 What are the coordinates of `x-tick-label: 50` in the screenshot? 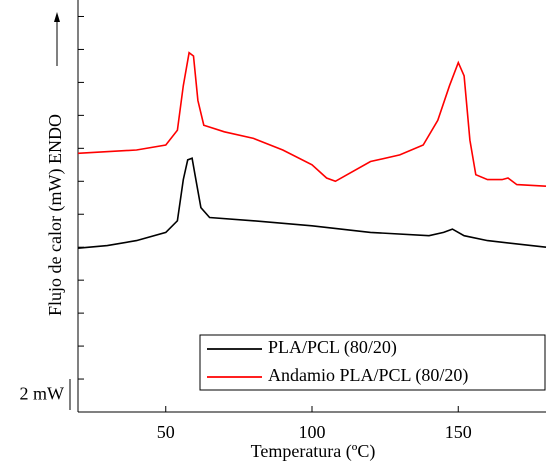 It's located at (166, 432).